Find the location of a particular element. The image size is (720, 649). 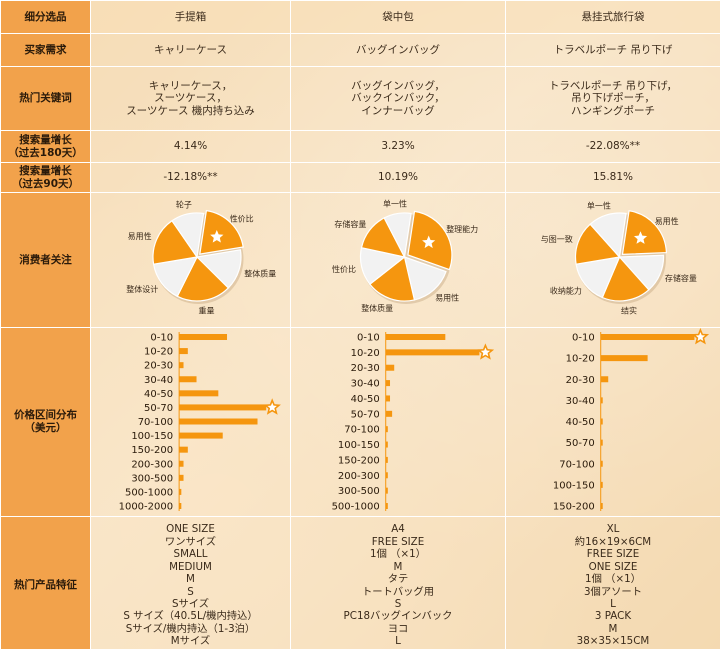

growth-90-value: 15.81% is located at coordinates (612, 177).